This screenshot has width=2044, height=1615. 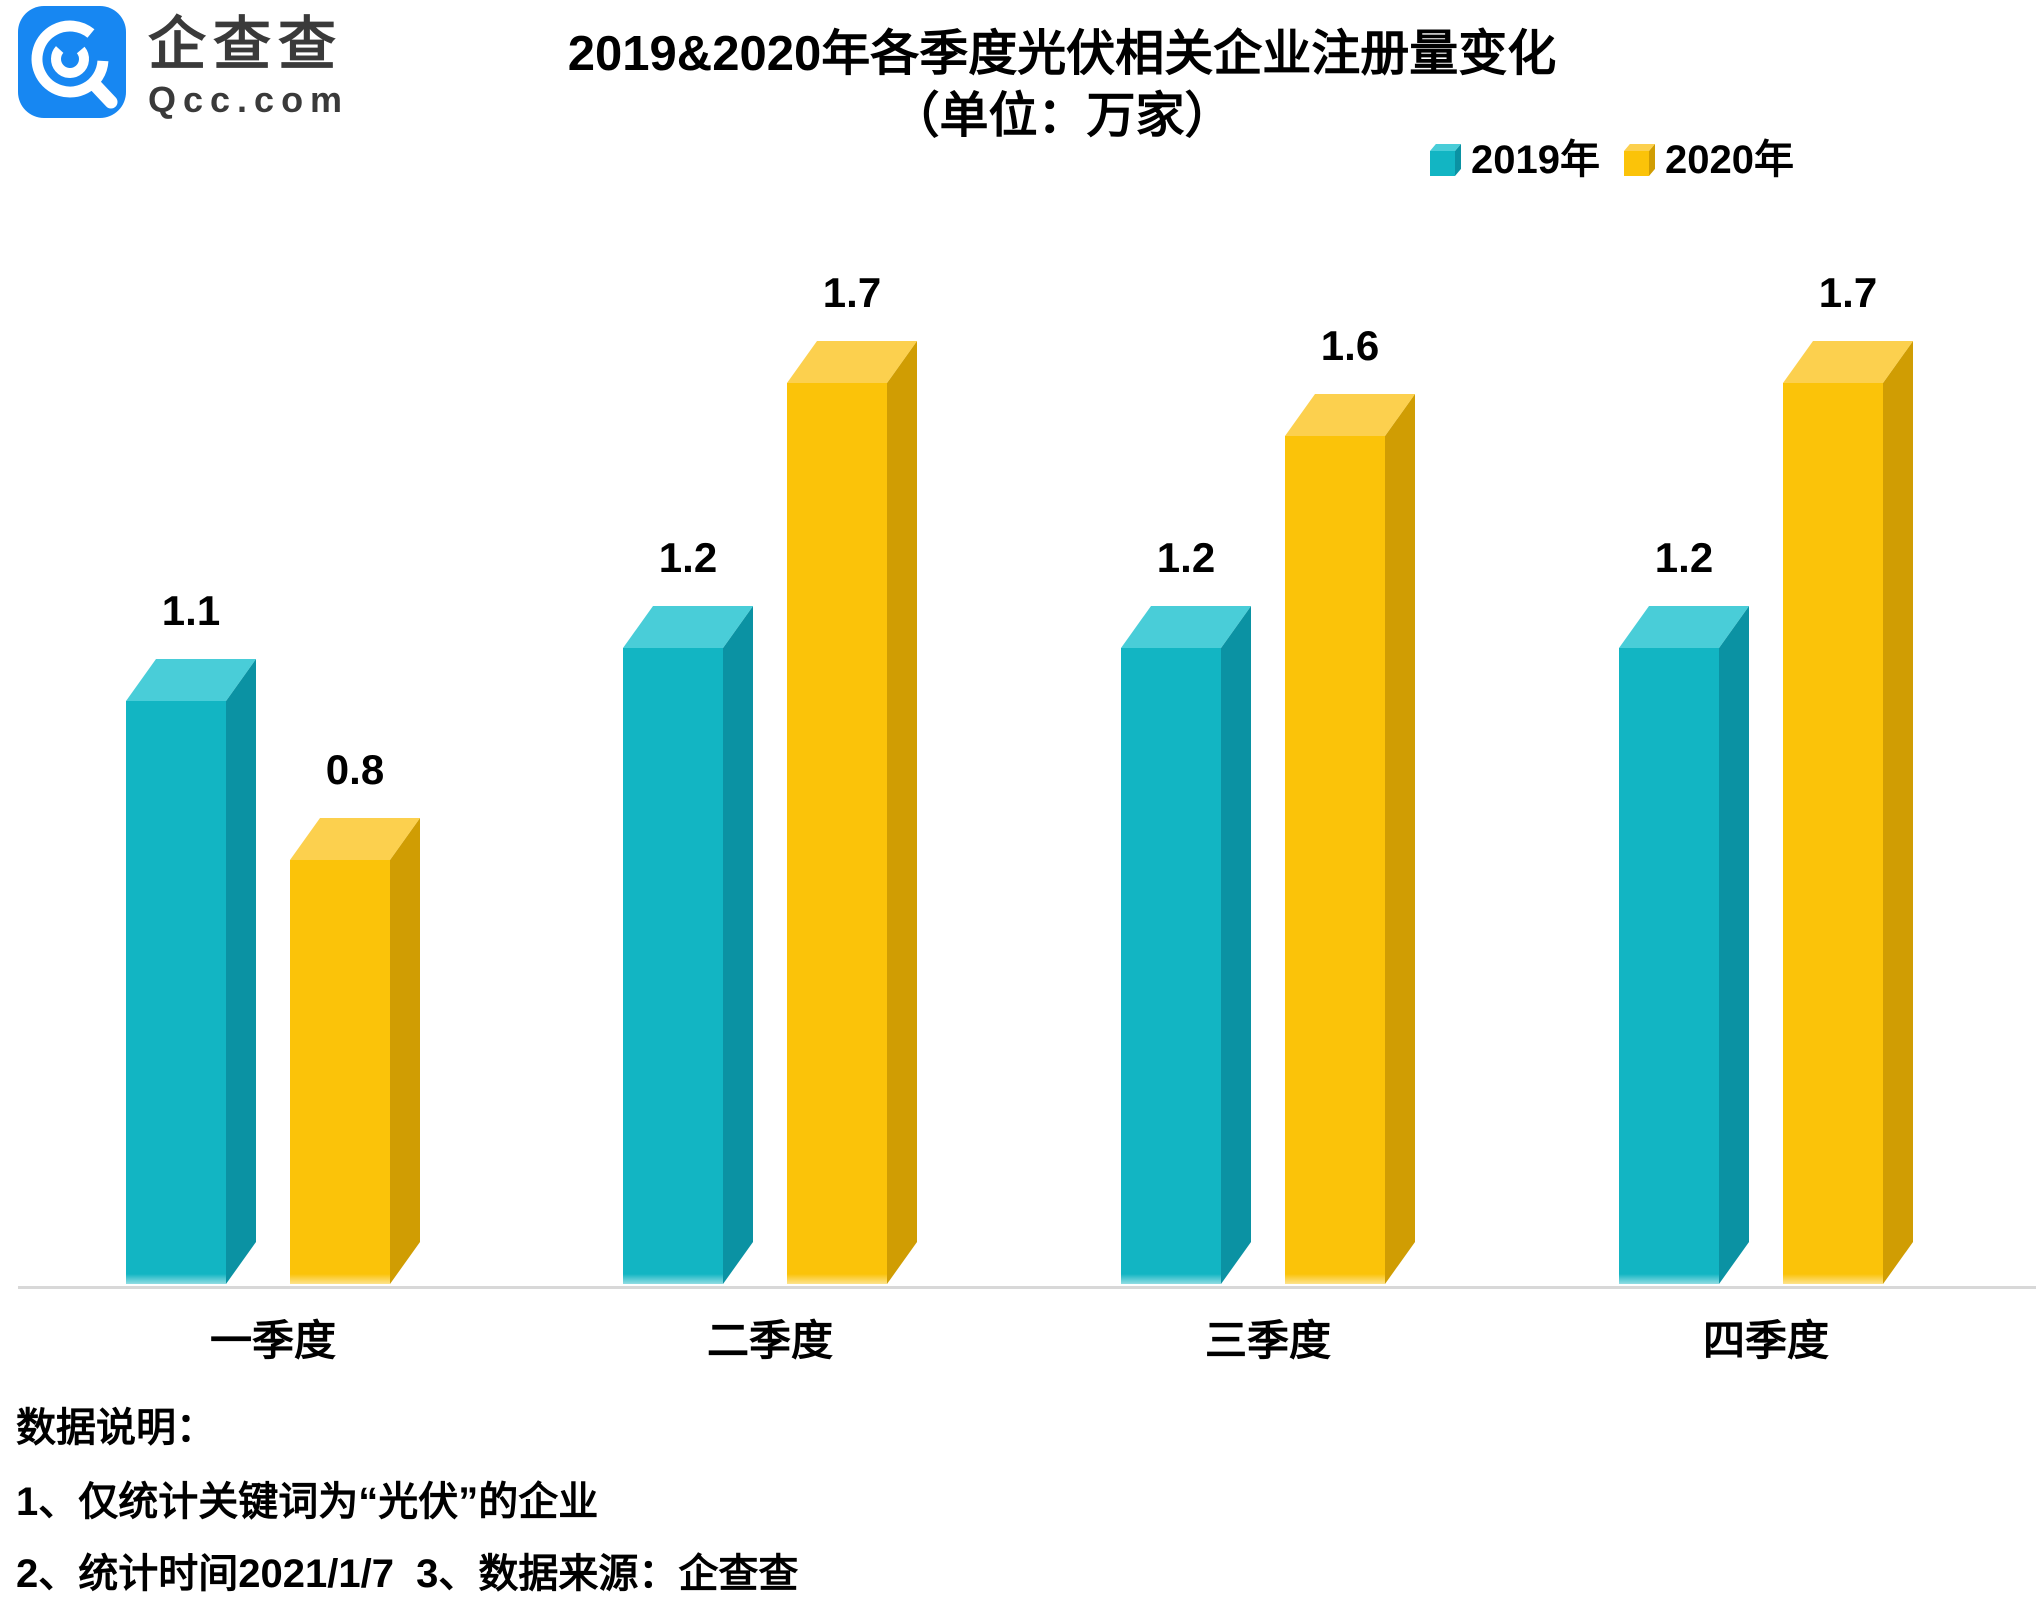 I want to click on bar-2020年-一季度, so click(x=355, y=1052).